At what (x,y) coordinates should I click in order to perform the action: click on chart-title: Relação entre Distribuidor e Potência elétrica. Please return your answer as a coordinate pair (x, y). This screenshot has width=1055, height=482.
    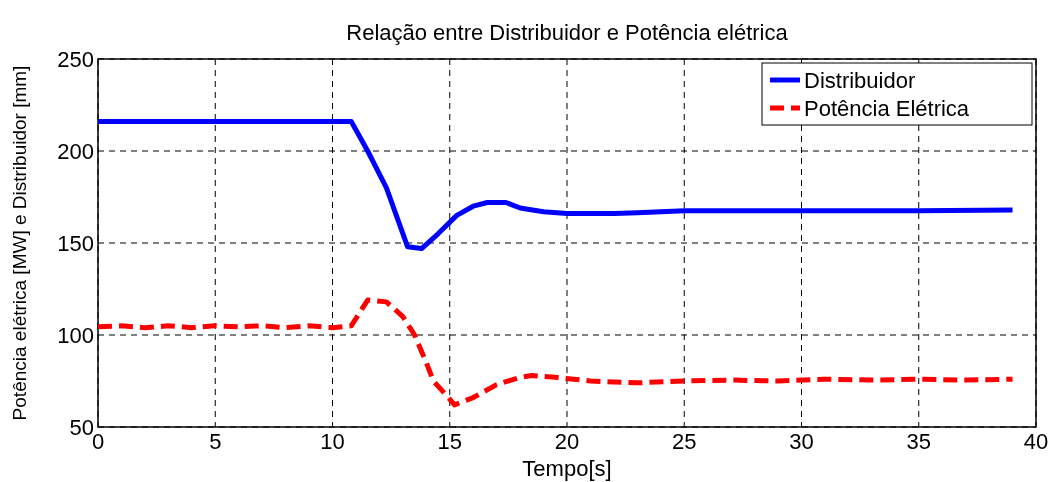
    Looking at the image, I should click on (567, 32).